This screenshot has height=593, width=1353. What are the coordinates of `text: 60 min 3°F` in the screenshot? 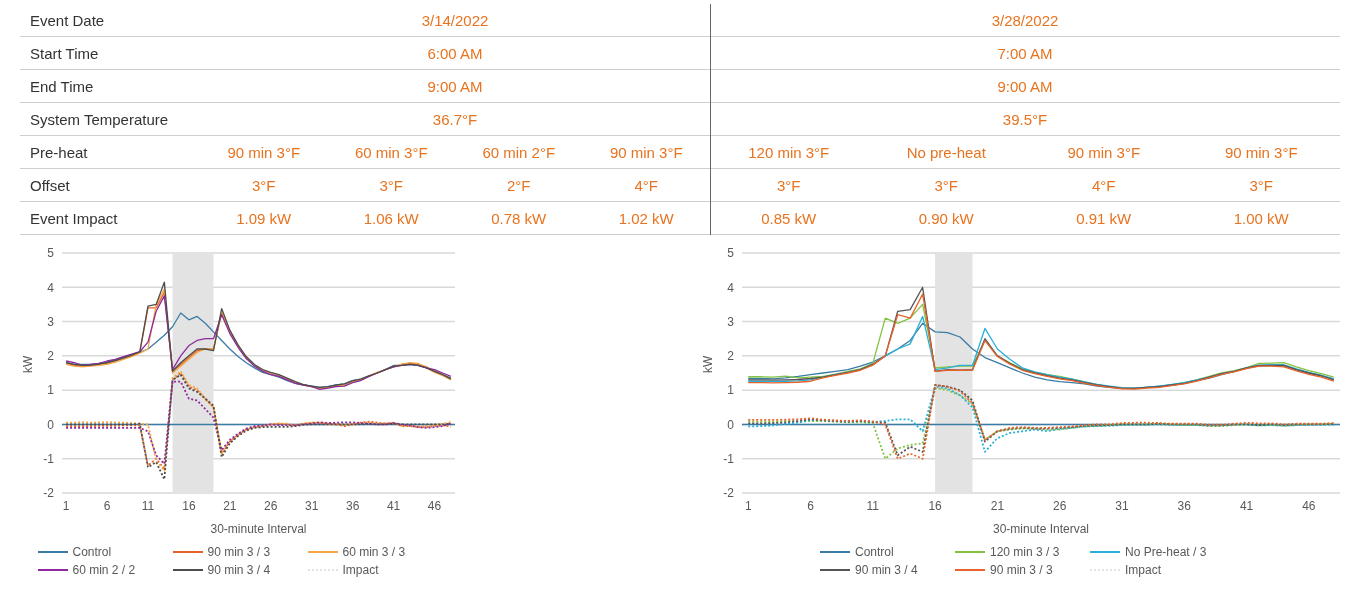 It's located at (391, 153).